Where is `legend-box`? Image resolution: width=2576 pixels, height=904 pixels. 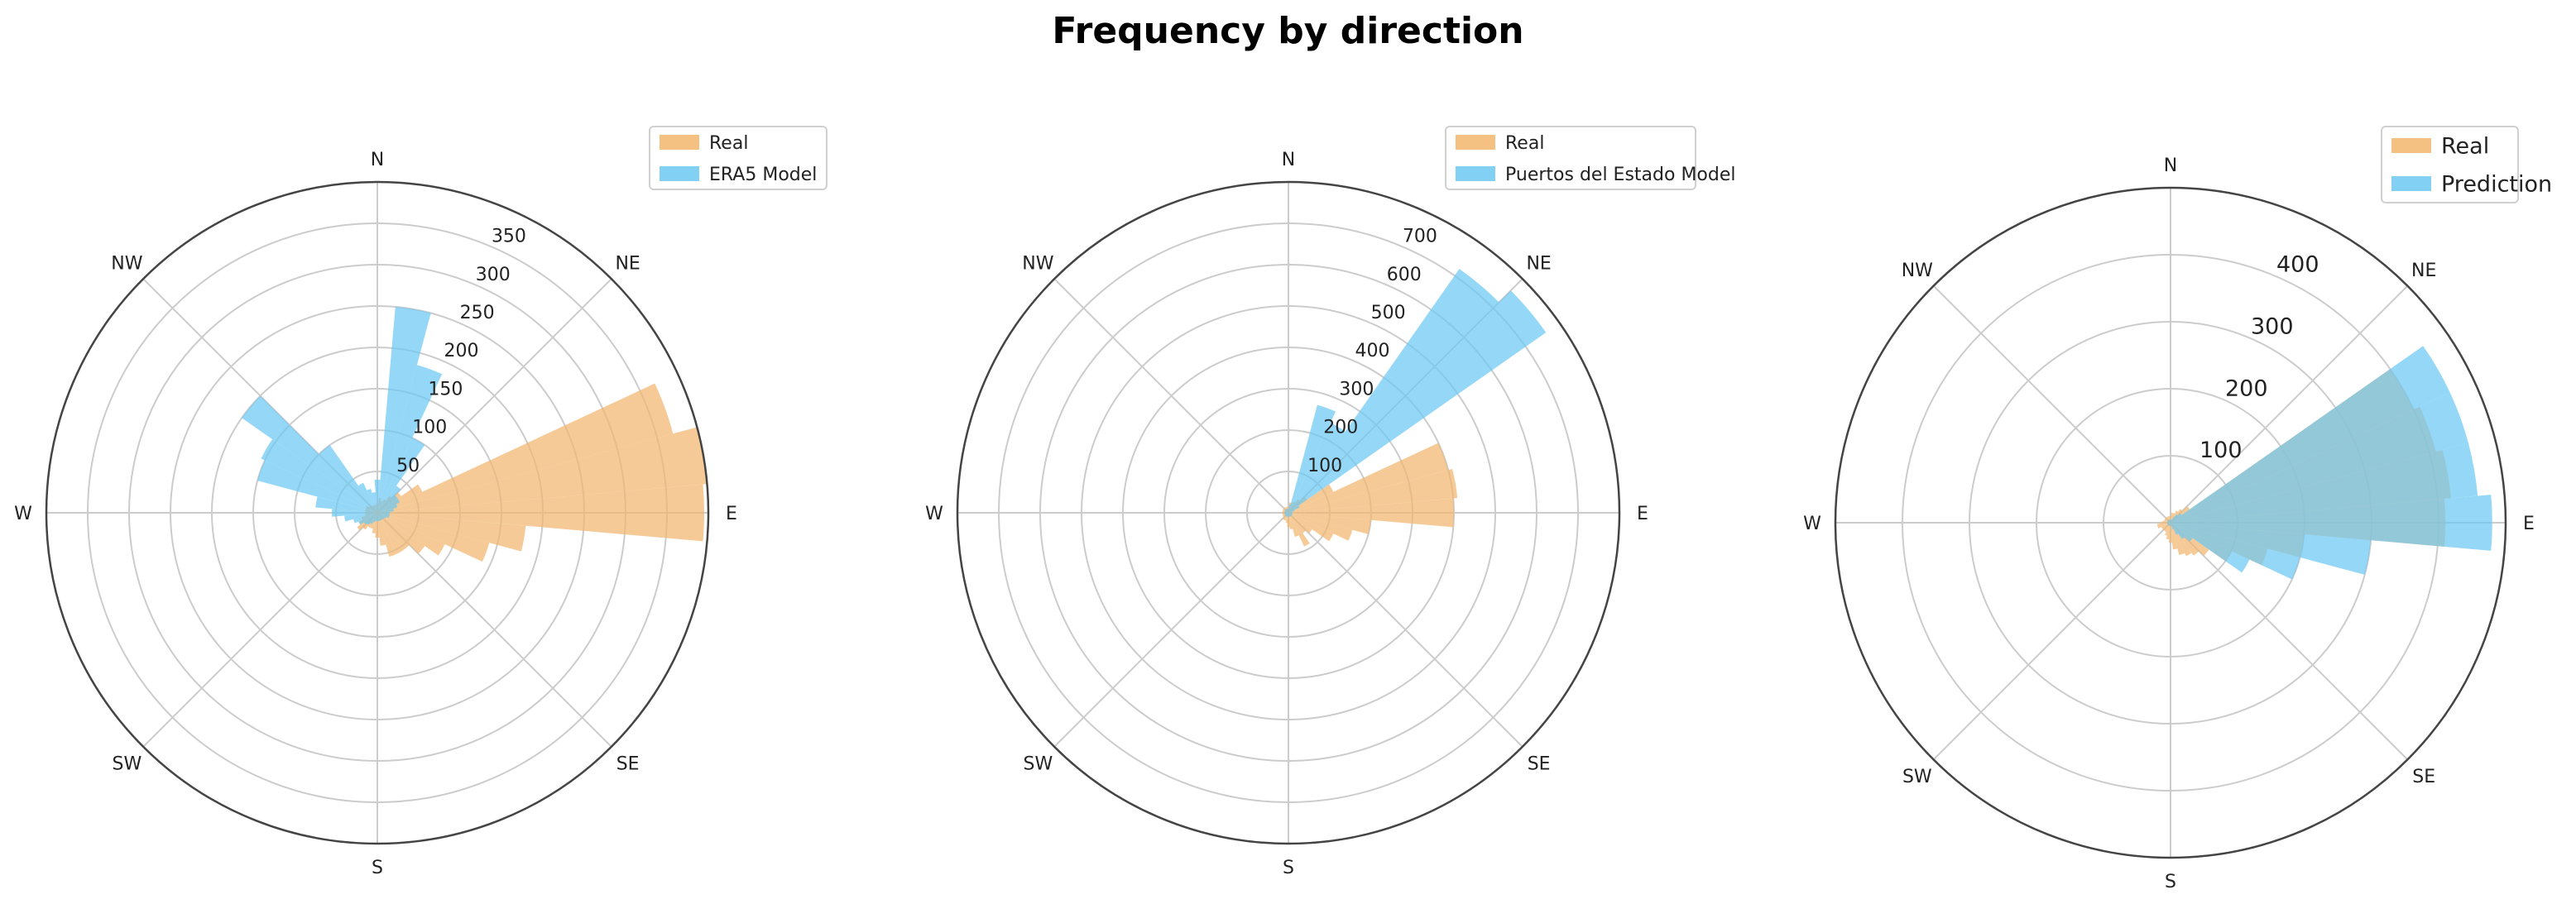 legend-box is located at coordinates (1571, 158).